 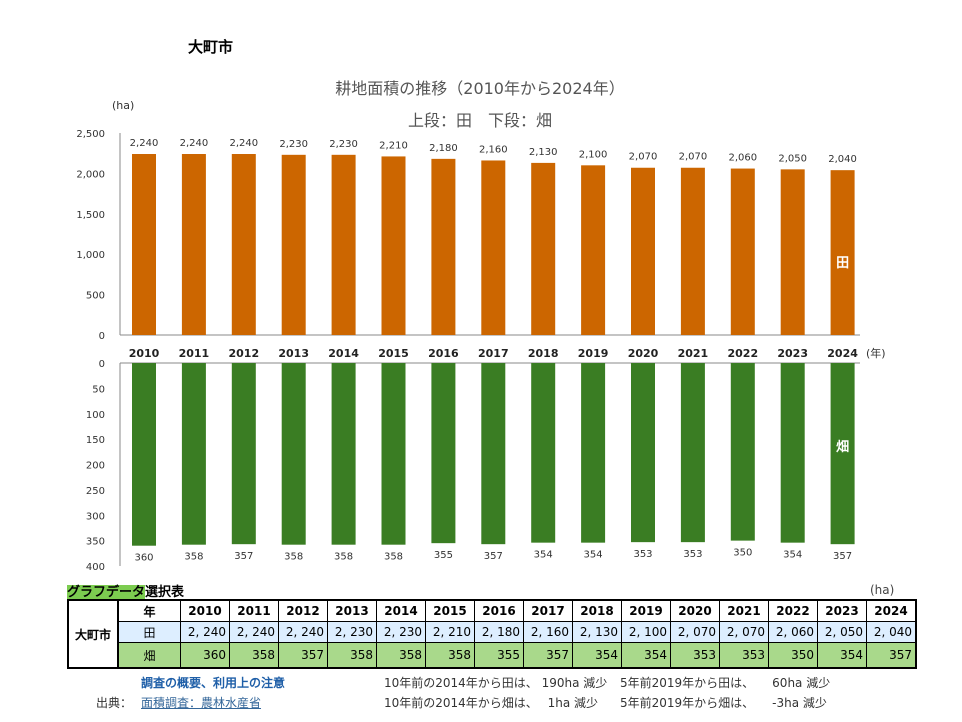 I want to click on rice-cell: 2, 060, so click(x=793, y=632).